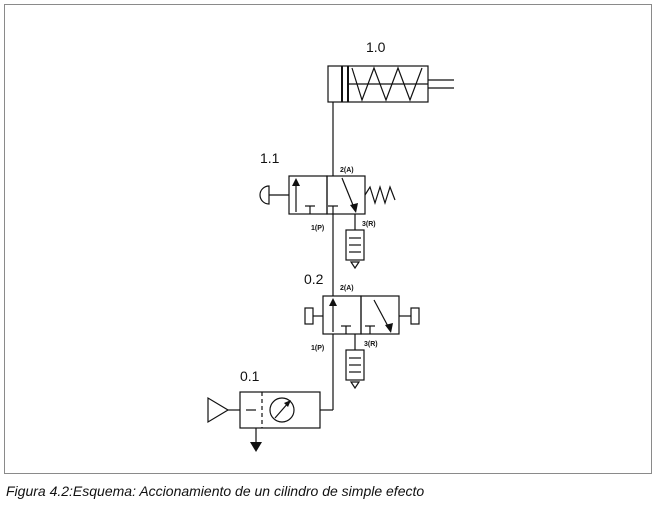 This screenshot has height=518, width=660. What do you see at coordinates (256, 447) in the screenshot?
I see `drain-icon` at bounding box center [256, 447].